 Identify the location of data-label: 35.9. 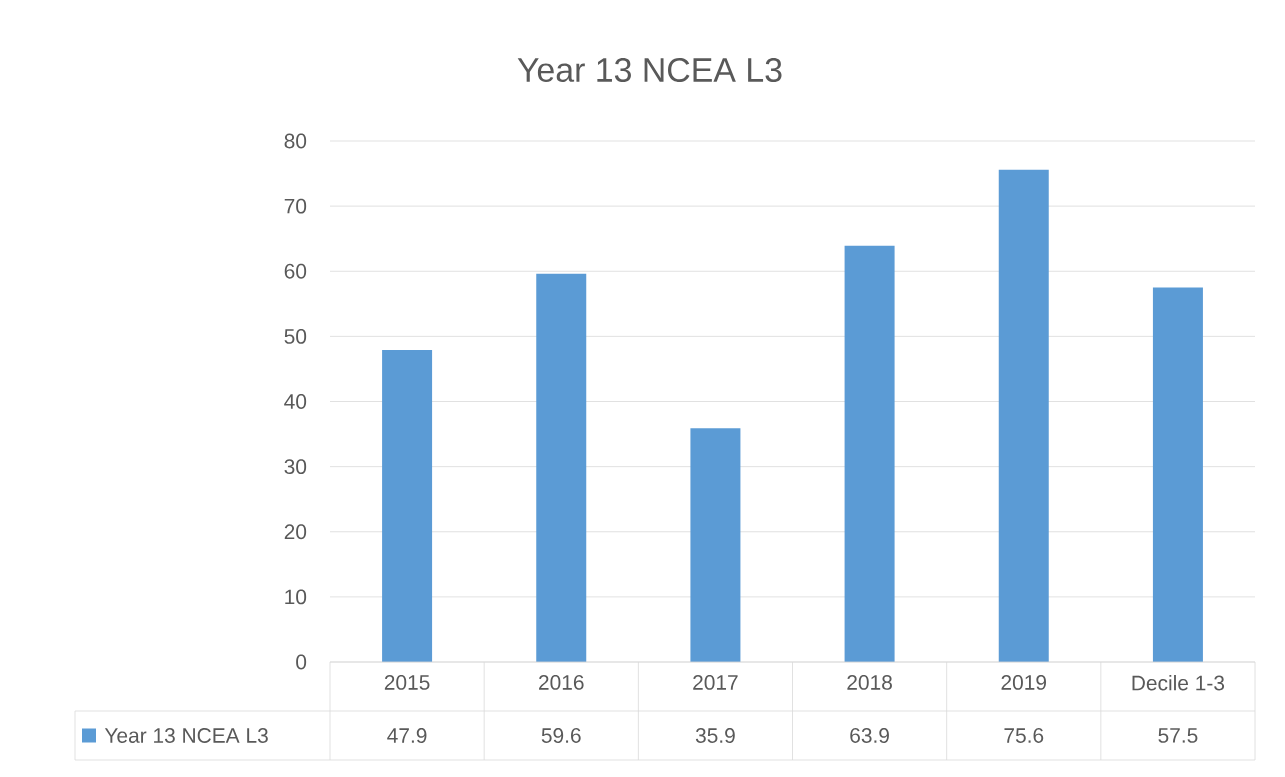
(715, 735).